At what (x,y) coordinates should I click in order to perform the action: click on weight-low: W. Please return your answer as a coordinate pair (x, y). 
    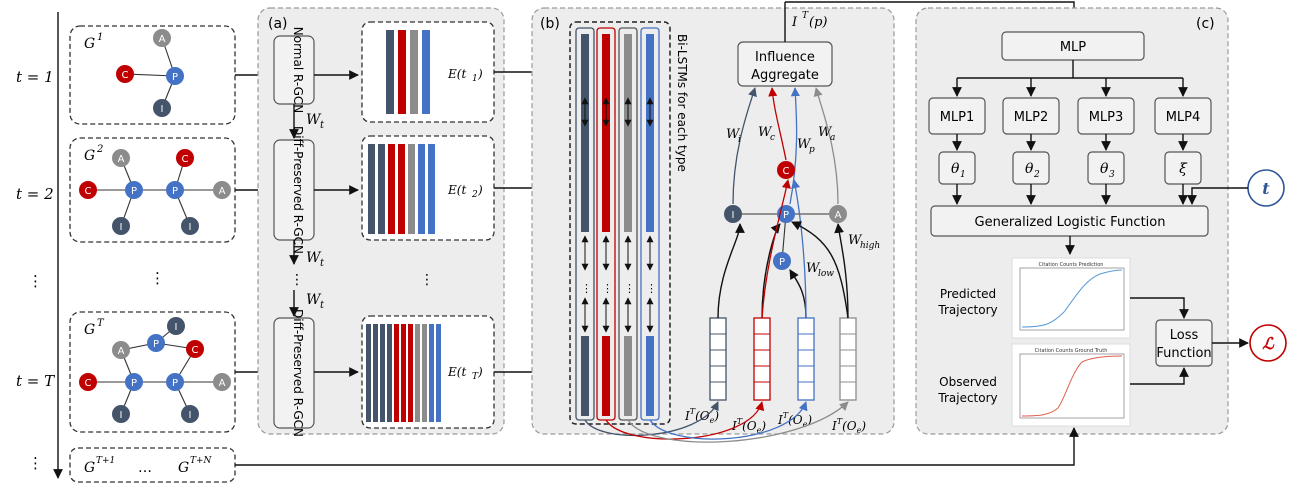
    Looking at the image, I should click on (813, 268).